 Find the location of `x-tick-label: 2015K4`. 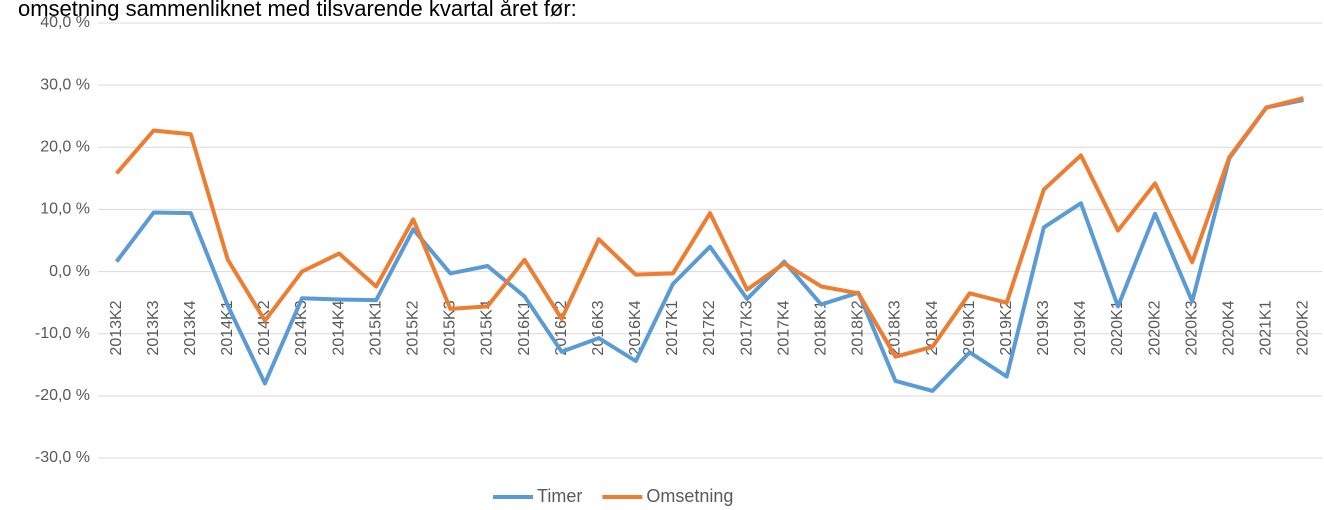

x-tick-label: 2015K4 is located at coordinates (487, 327).